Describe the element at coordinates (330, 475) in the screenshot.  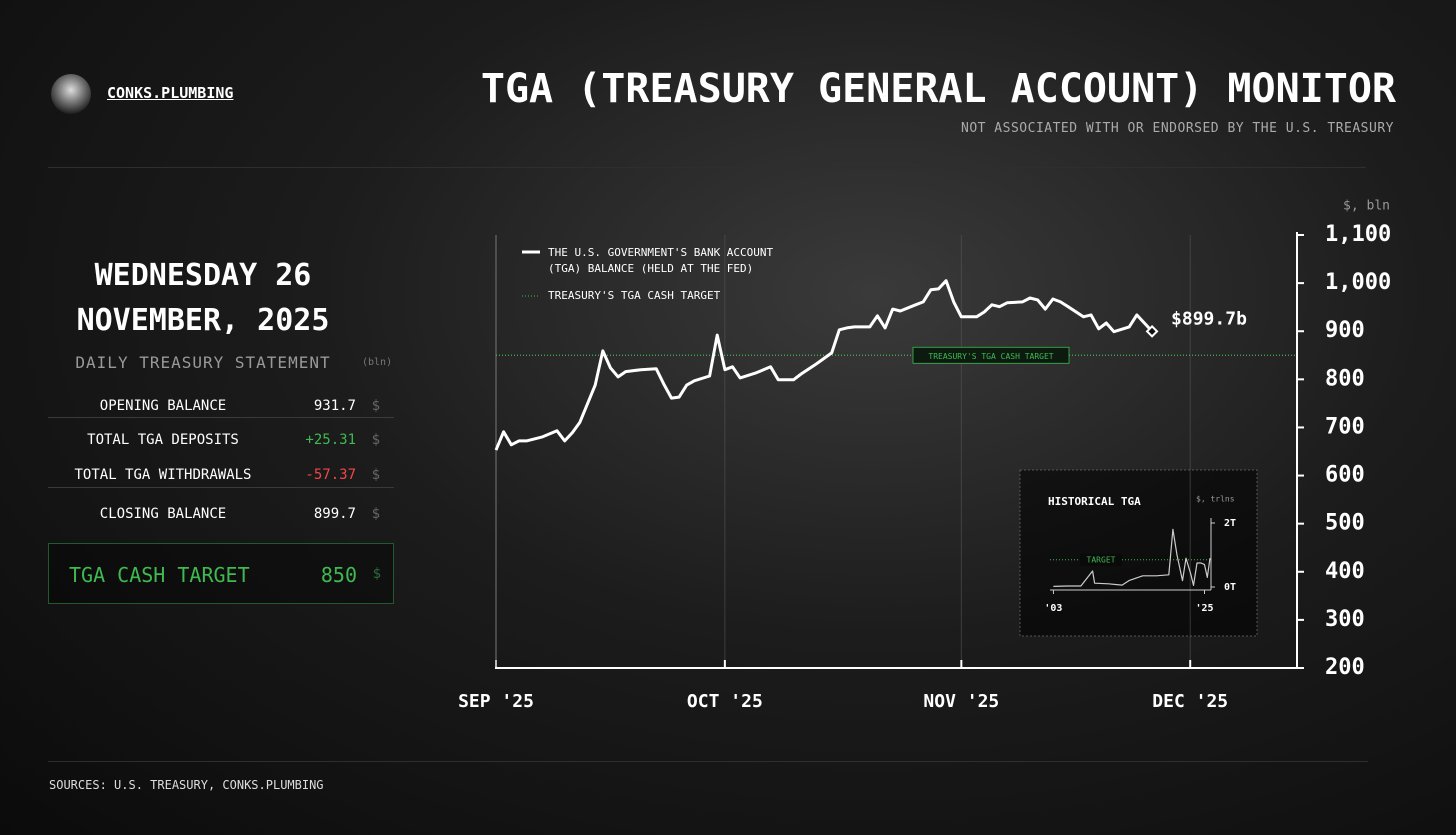
I see `row-value: -57.37` at that location.